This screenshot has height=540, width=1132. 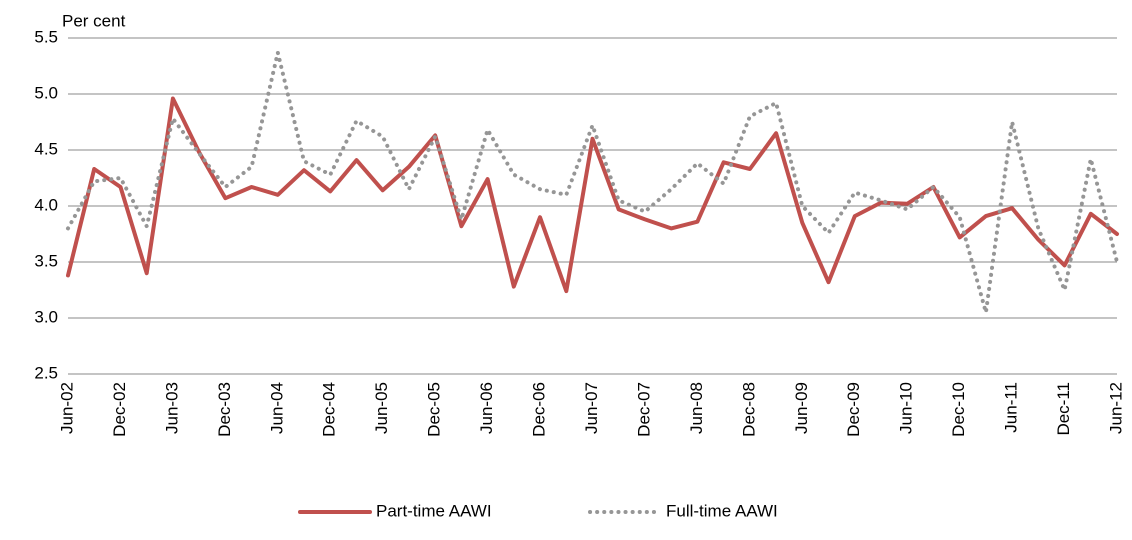 I want to click on x-tick-label: Dec-03, so click(x=224, y=409).